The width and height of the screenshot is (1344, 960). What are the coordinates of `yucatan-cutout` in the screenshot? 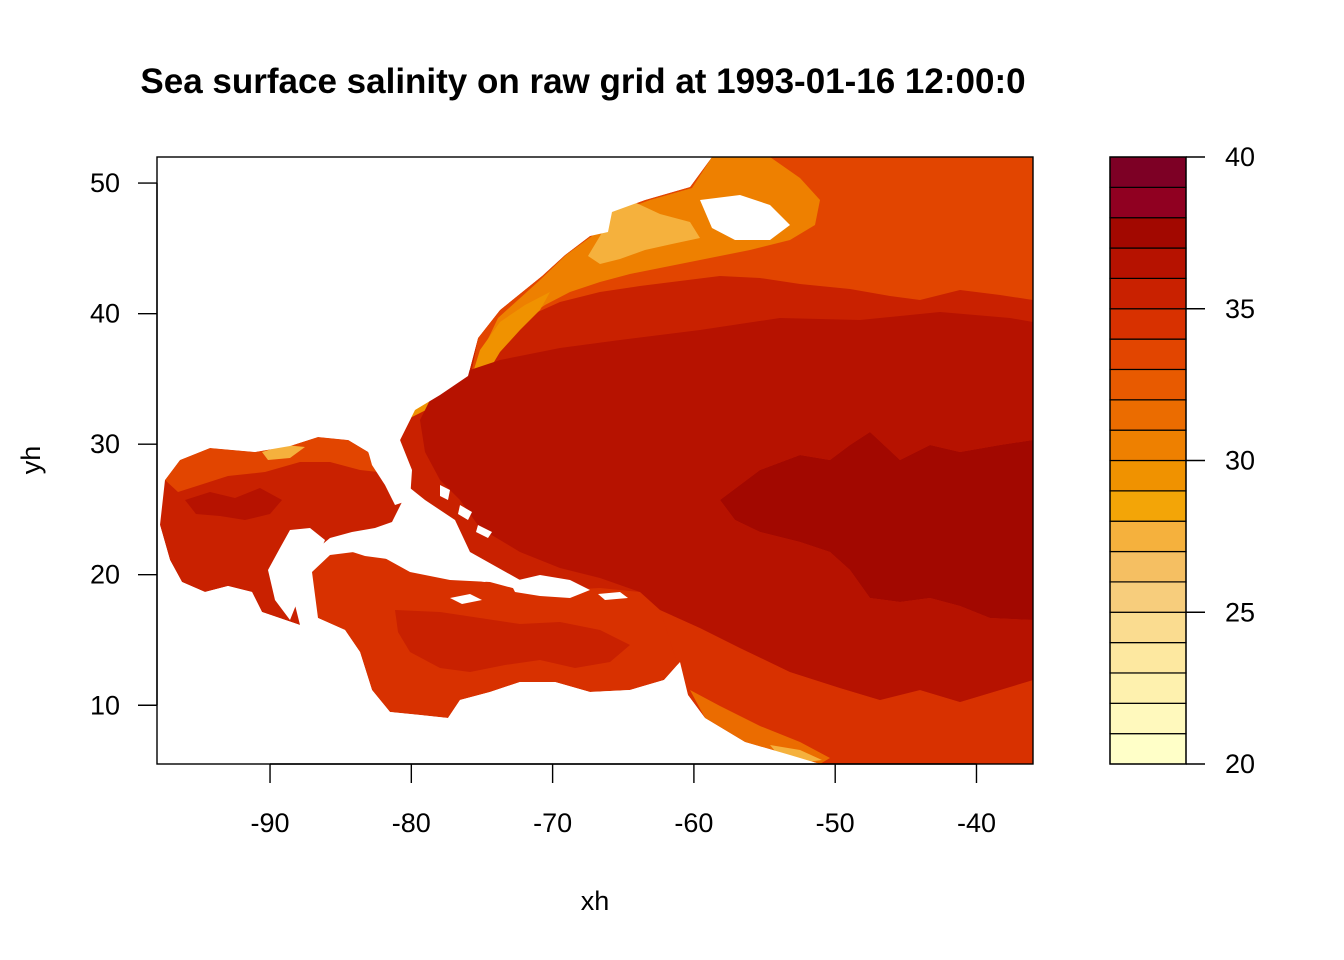 It's located at (296, 574).